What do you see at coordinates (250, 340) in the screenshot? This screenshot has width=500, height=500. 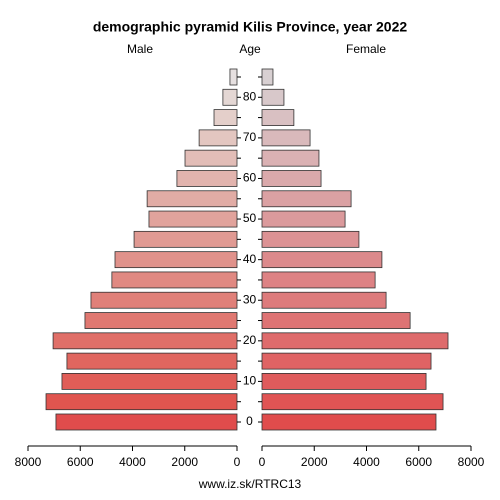 I see `y-tick-label: 20` at bounding box center [250, 340].